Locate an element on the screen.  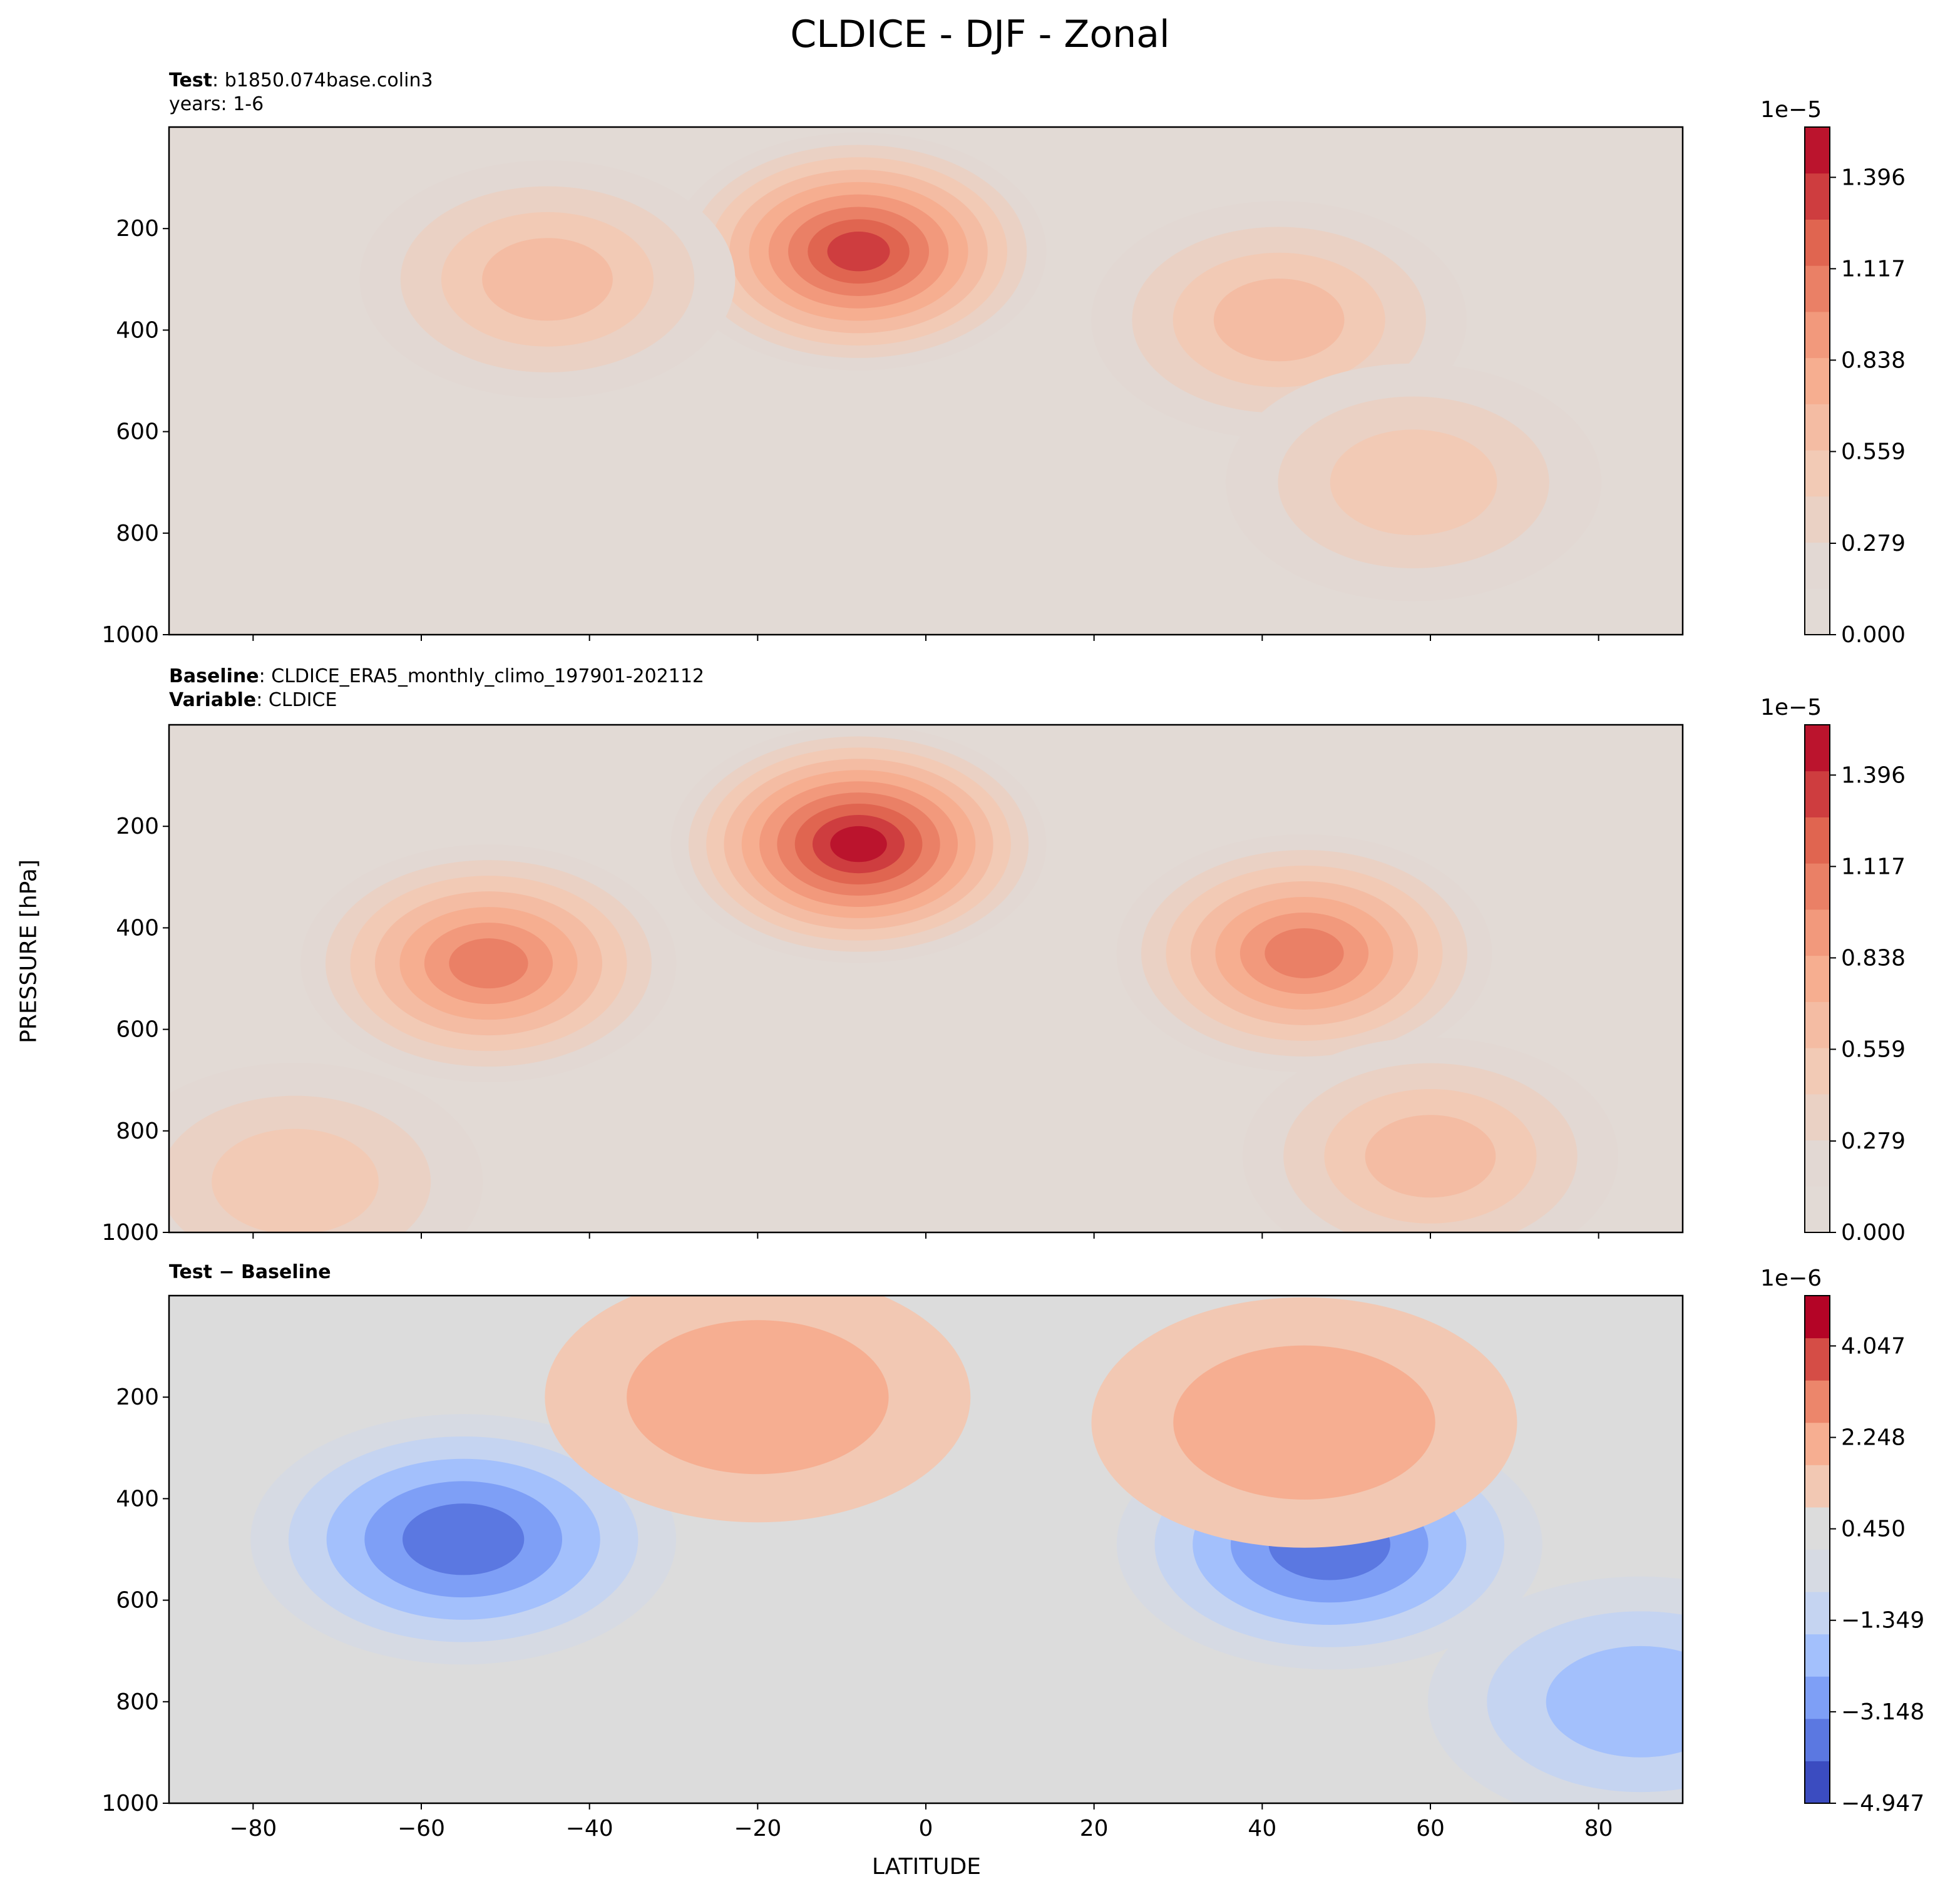
panel-1-label: Test: b1850.074base.colin3 years: 1-6 is located at coordinates (301, 92).